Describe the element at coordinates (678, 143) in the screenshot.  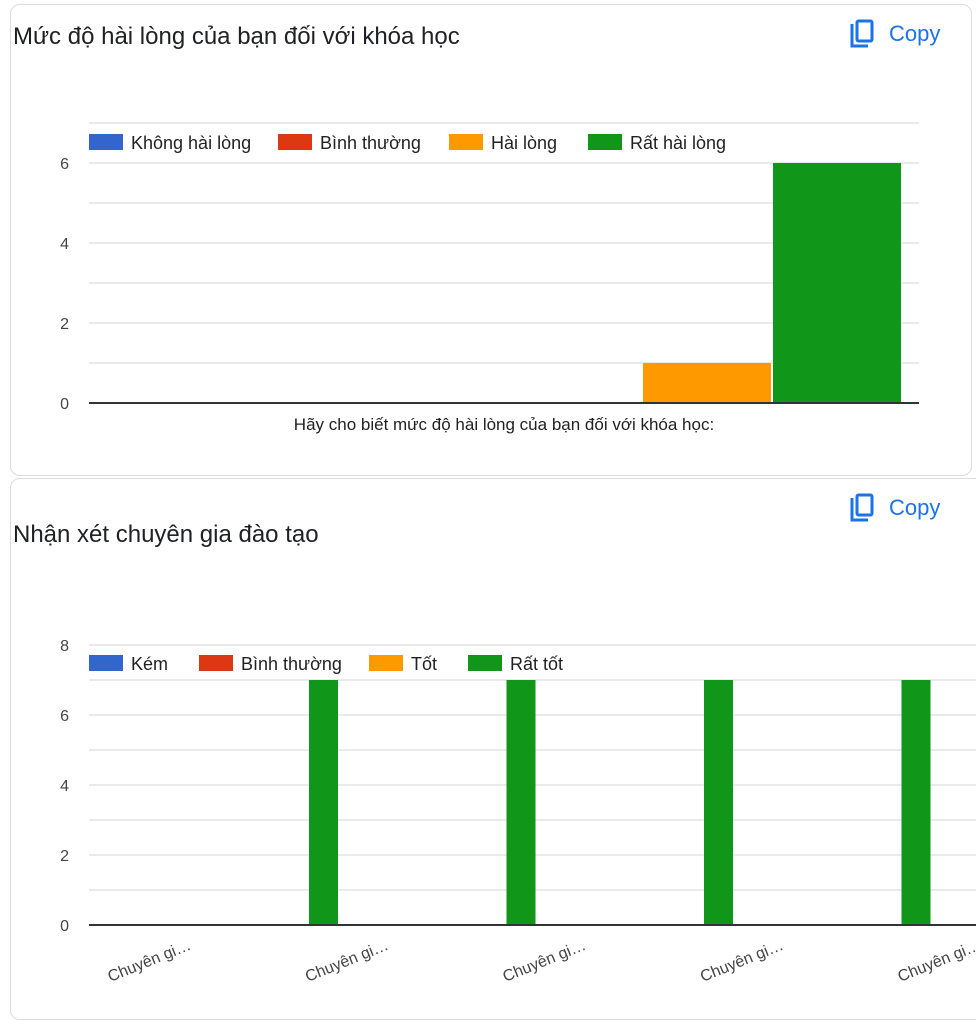
I see `legend-label: Rất hài lòng` at that location.